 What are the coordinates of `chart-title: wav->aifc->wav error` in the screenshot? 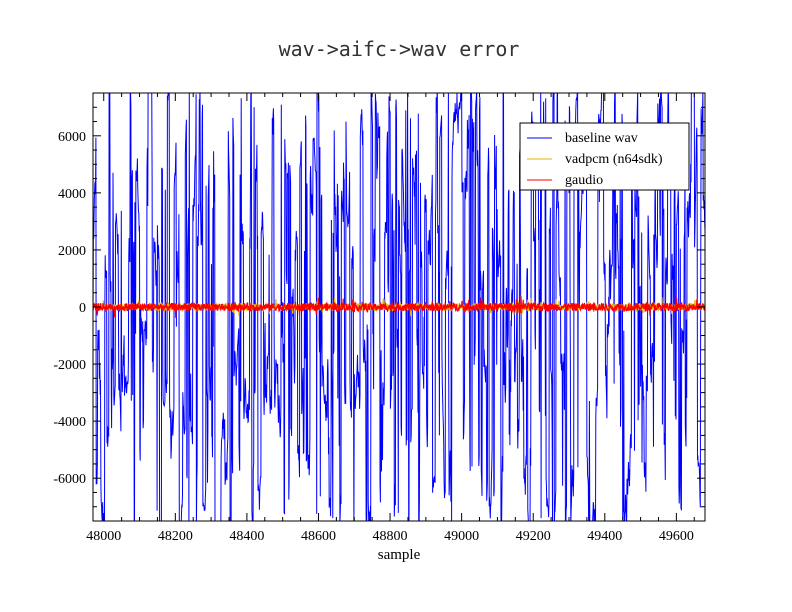 It's located at (399, 49).